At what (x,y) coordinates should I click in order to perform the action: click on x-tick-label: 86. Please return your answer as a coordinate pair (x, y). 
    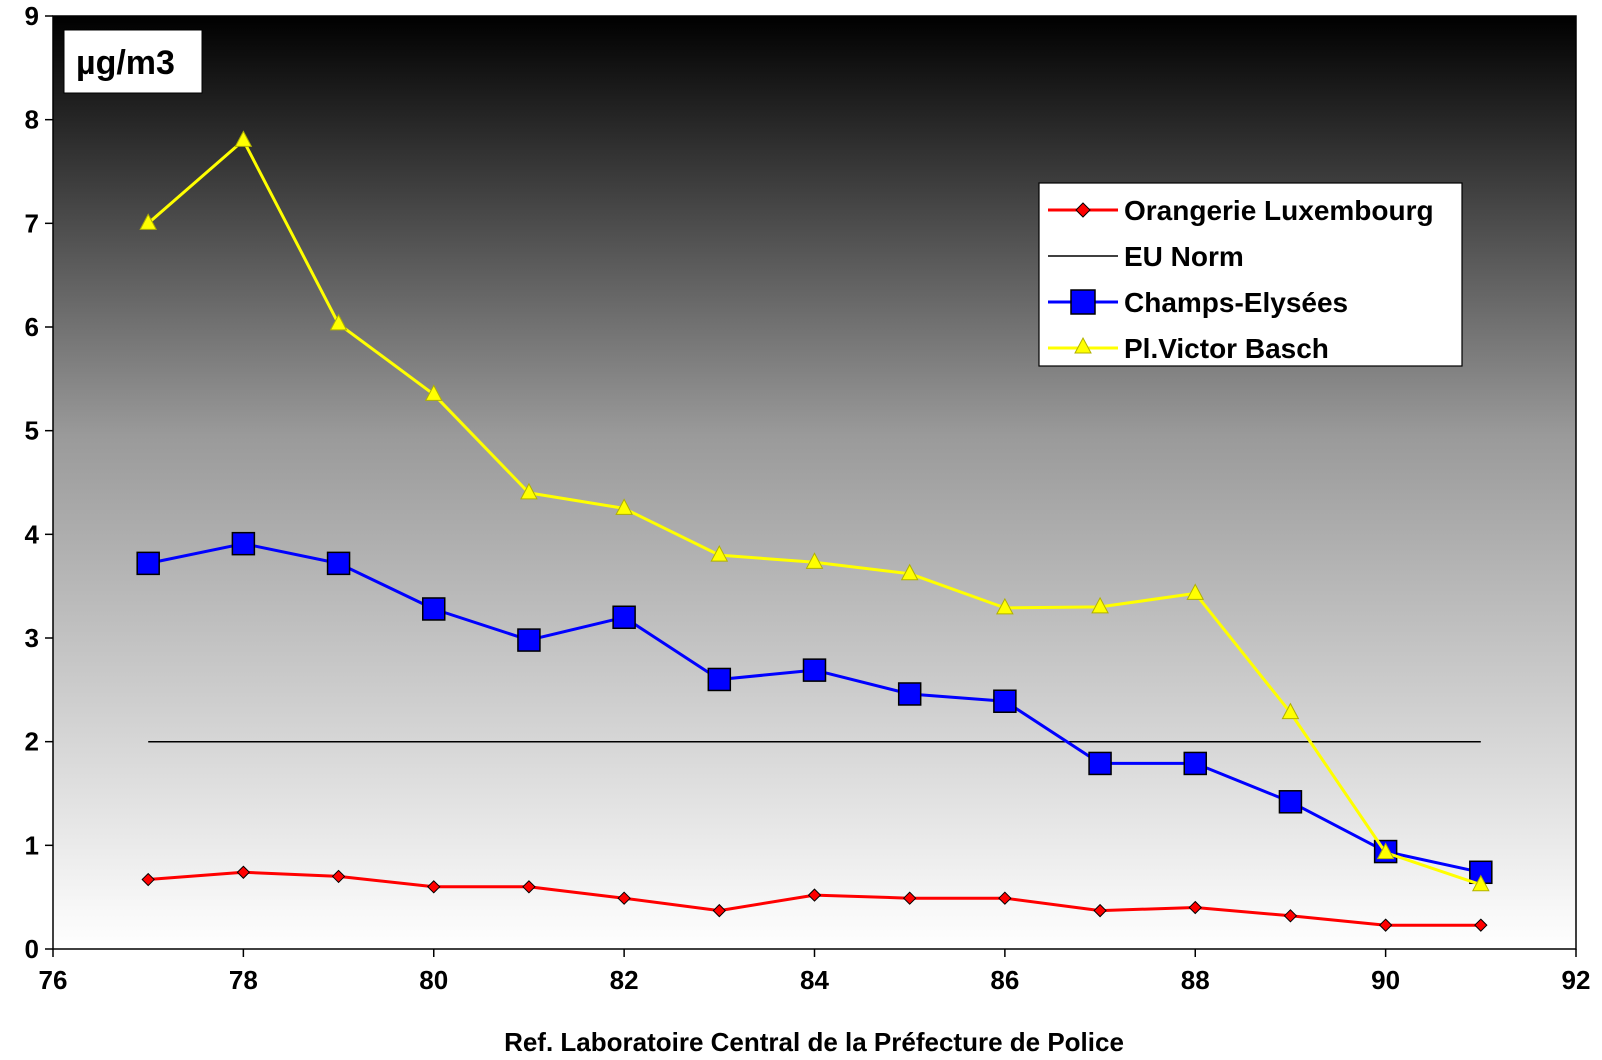
    Looking at the image, I should click on (1004, 980).